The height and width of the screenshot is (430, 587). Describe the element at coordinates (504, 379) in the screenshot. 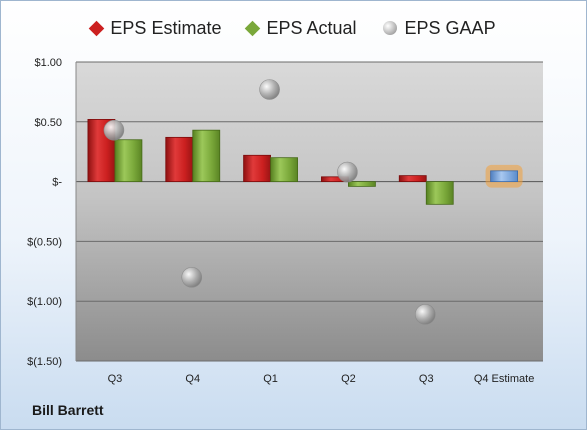

I see `x-tick-label: Q4 Estimate` at that location.